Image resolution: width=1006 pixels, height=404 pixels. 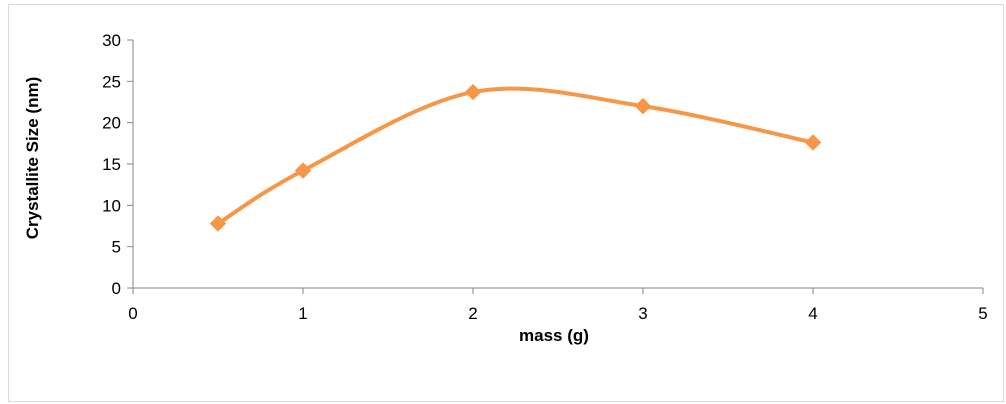 I want to click on y-tick-label: 20, so click(x=111, y=123).